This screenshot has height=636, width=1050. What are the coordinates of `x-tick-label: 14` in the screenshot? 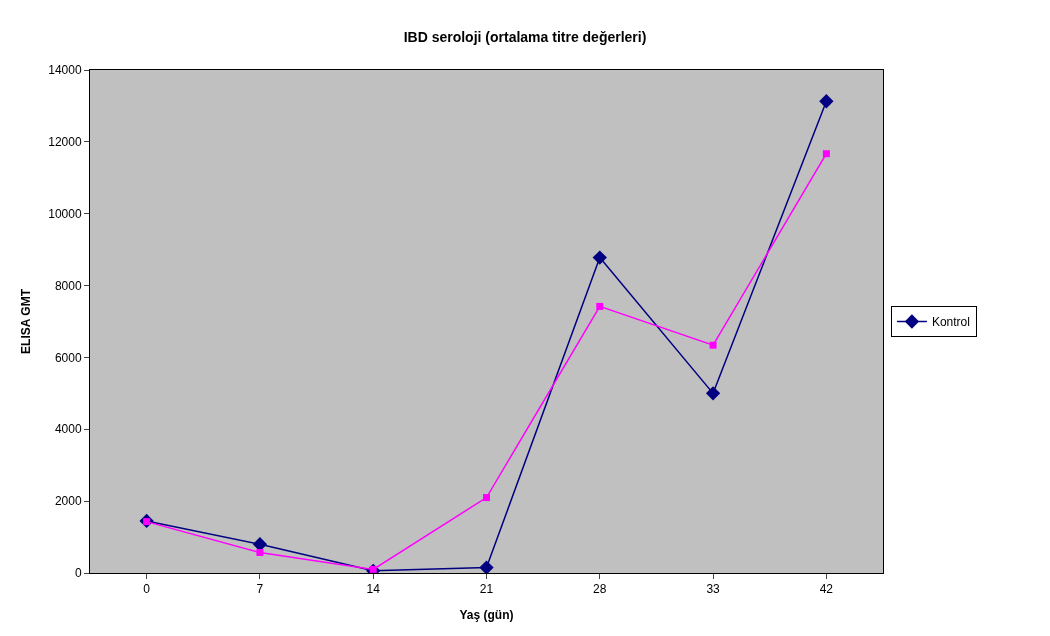 It's located at (373, 589).